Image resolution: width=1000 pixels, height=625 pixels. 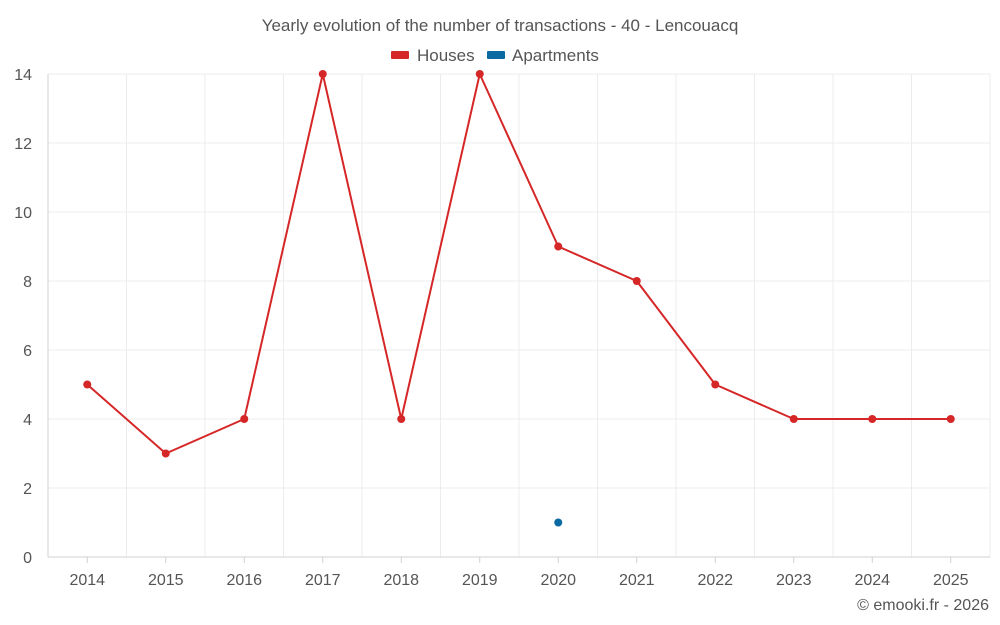 What do you see at coordinates (400, 55) in the screenshot?
I see `legend-swatch-houses` at bounding box center [400, 55].